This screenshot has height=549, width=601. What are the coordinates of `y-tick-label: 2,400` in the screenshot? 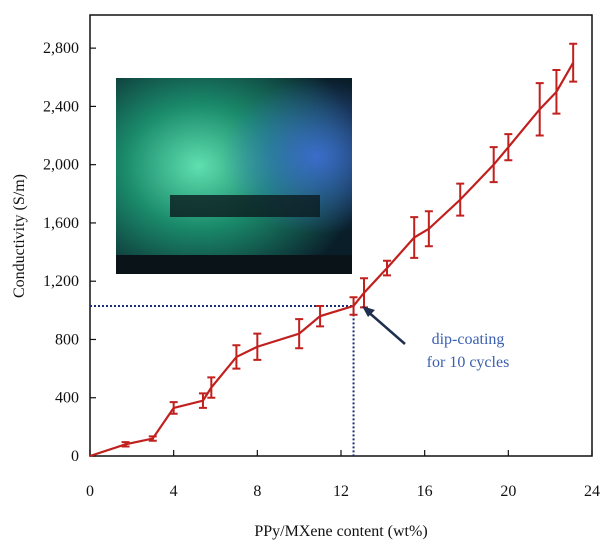 It's located at (61, 106).